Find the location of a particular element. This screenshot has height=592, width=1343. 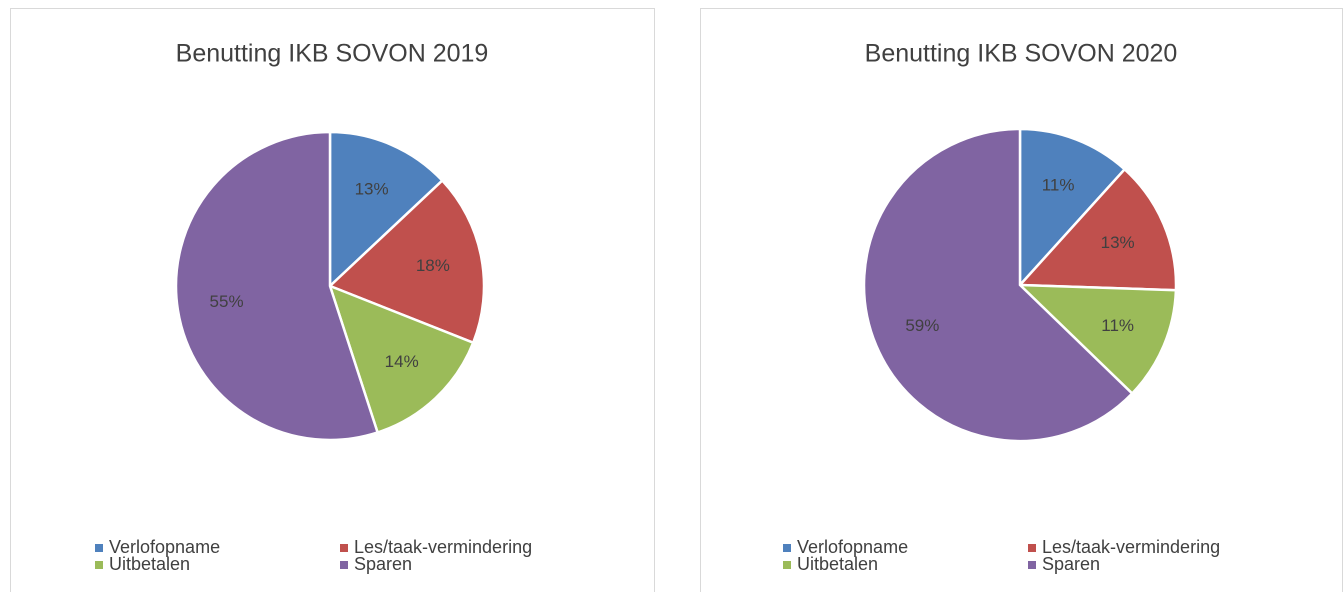

chart-title: Benutting IKB SOVON 2020 is located at coordinates (1021, 54).